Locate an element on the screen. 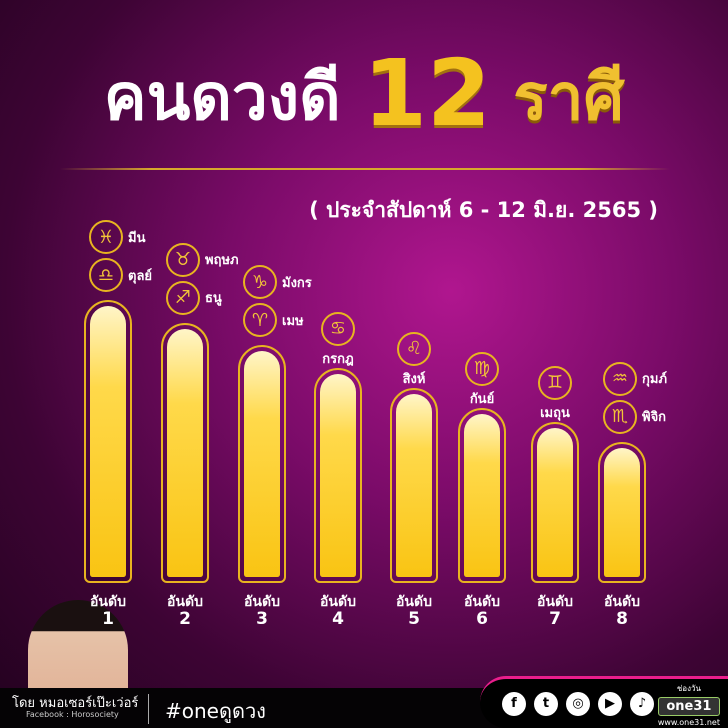 This screenshot has height=728, width=728. pisces-icon: ♓ is located at coordinates (106, 237).